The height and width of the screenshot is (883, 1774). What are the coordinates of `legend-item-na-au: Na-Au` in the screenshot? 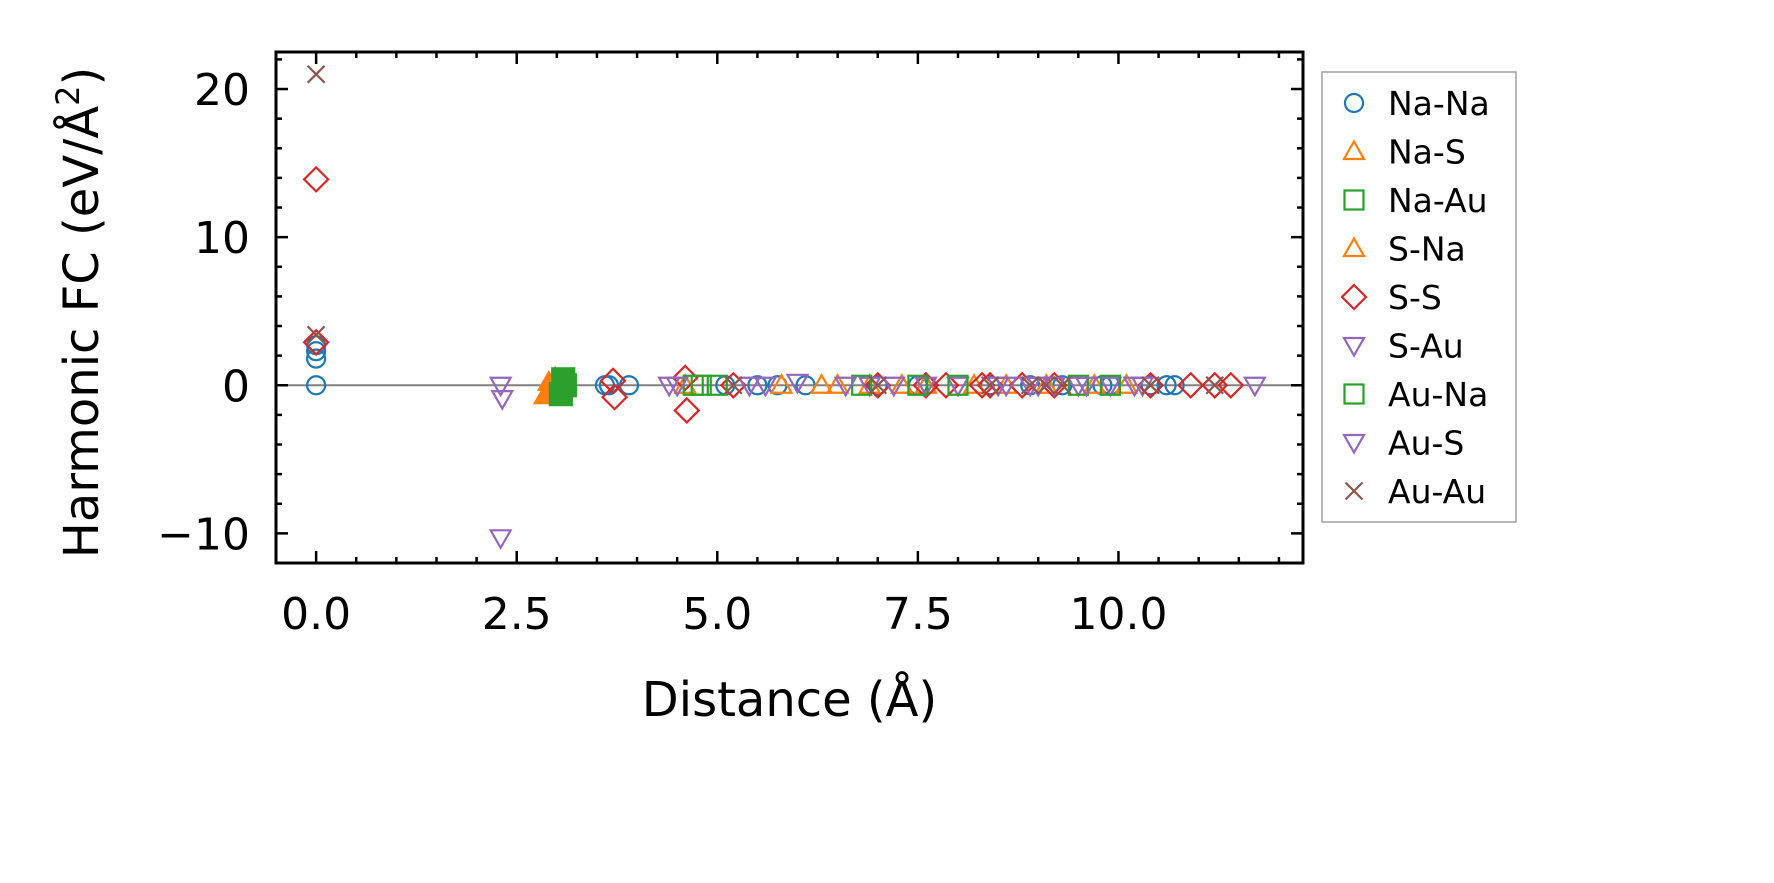 It's located at (1415, 200).